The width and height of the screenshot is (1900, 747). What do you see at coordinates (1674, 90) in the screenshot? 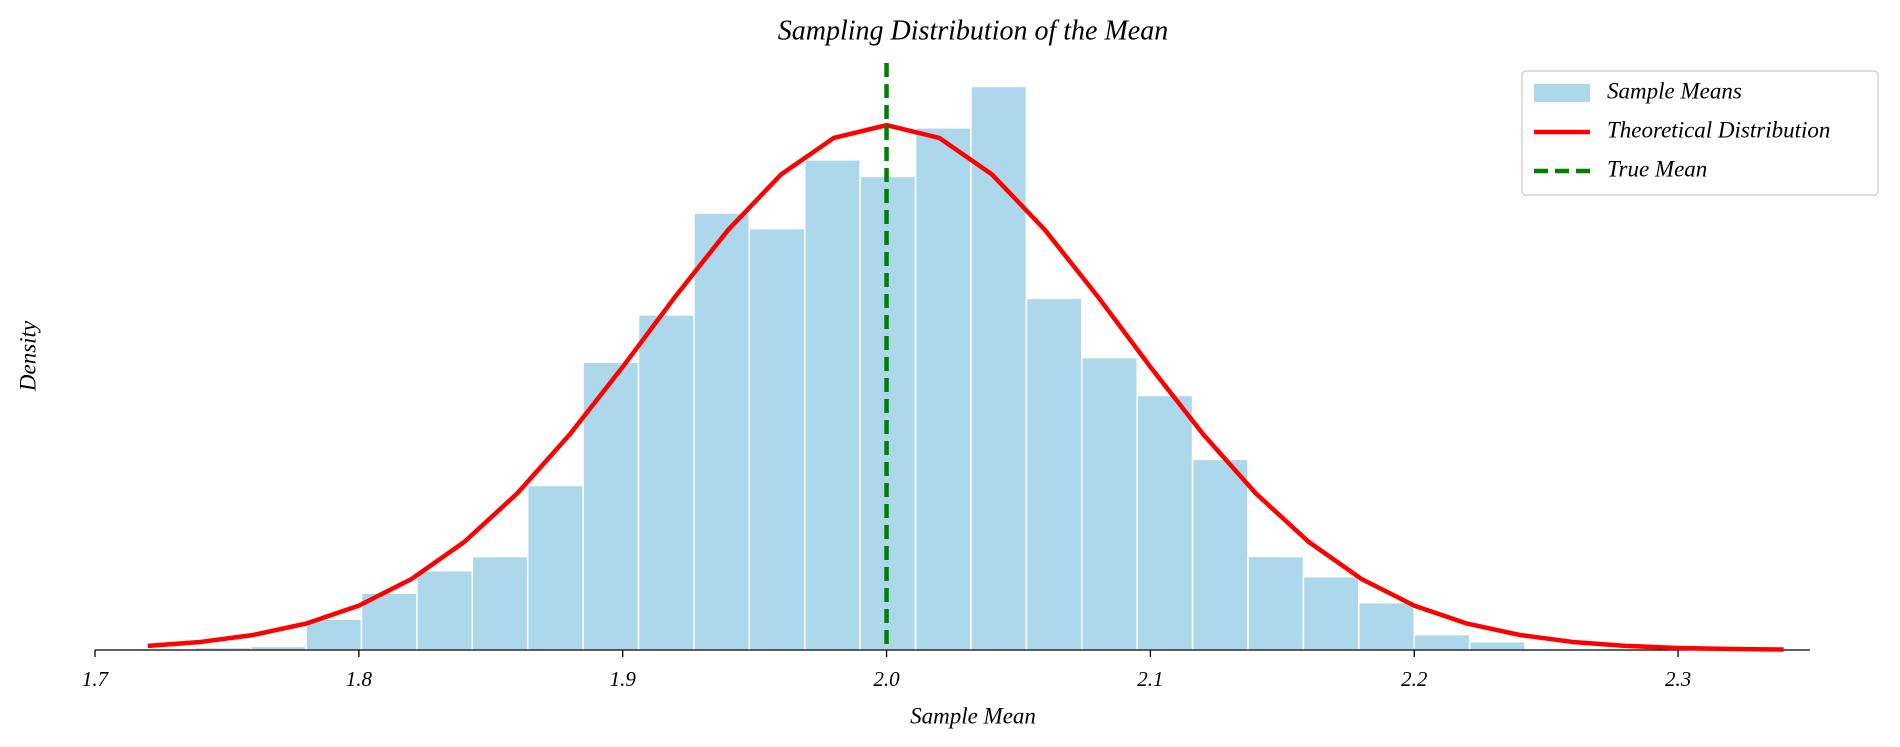
I see `legend-label: Sample Means` at bounding box center [1674, 90].